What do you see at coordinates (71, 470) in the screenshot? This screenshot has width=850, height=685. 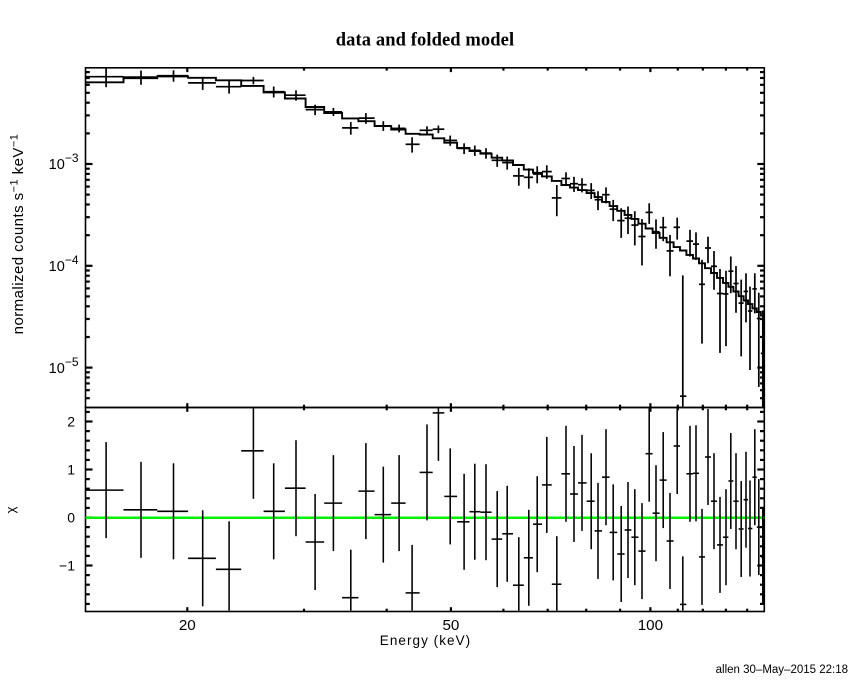 I see `svg-text: 1` at bounding box center [71, 470].